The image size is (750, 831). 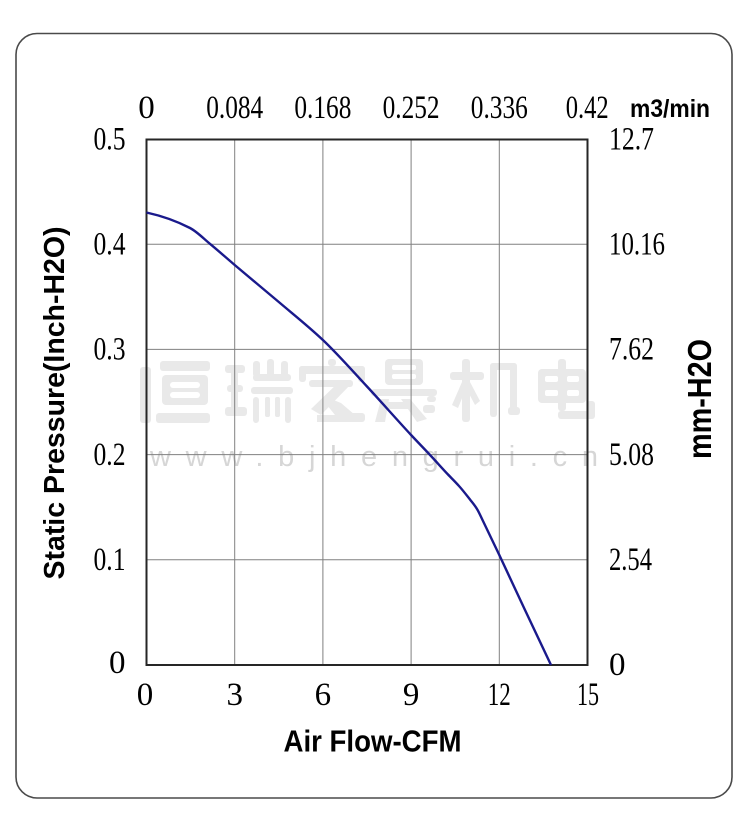 I want to click on svg-text: 0.336, so click(x=499, y=108).